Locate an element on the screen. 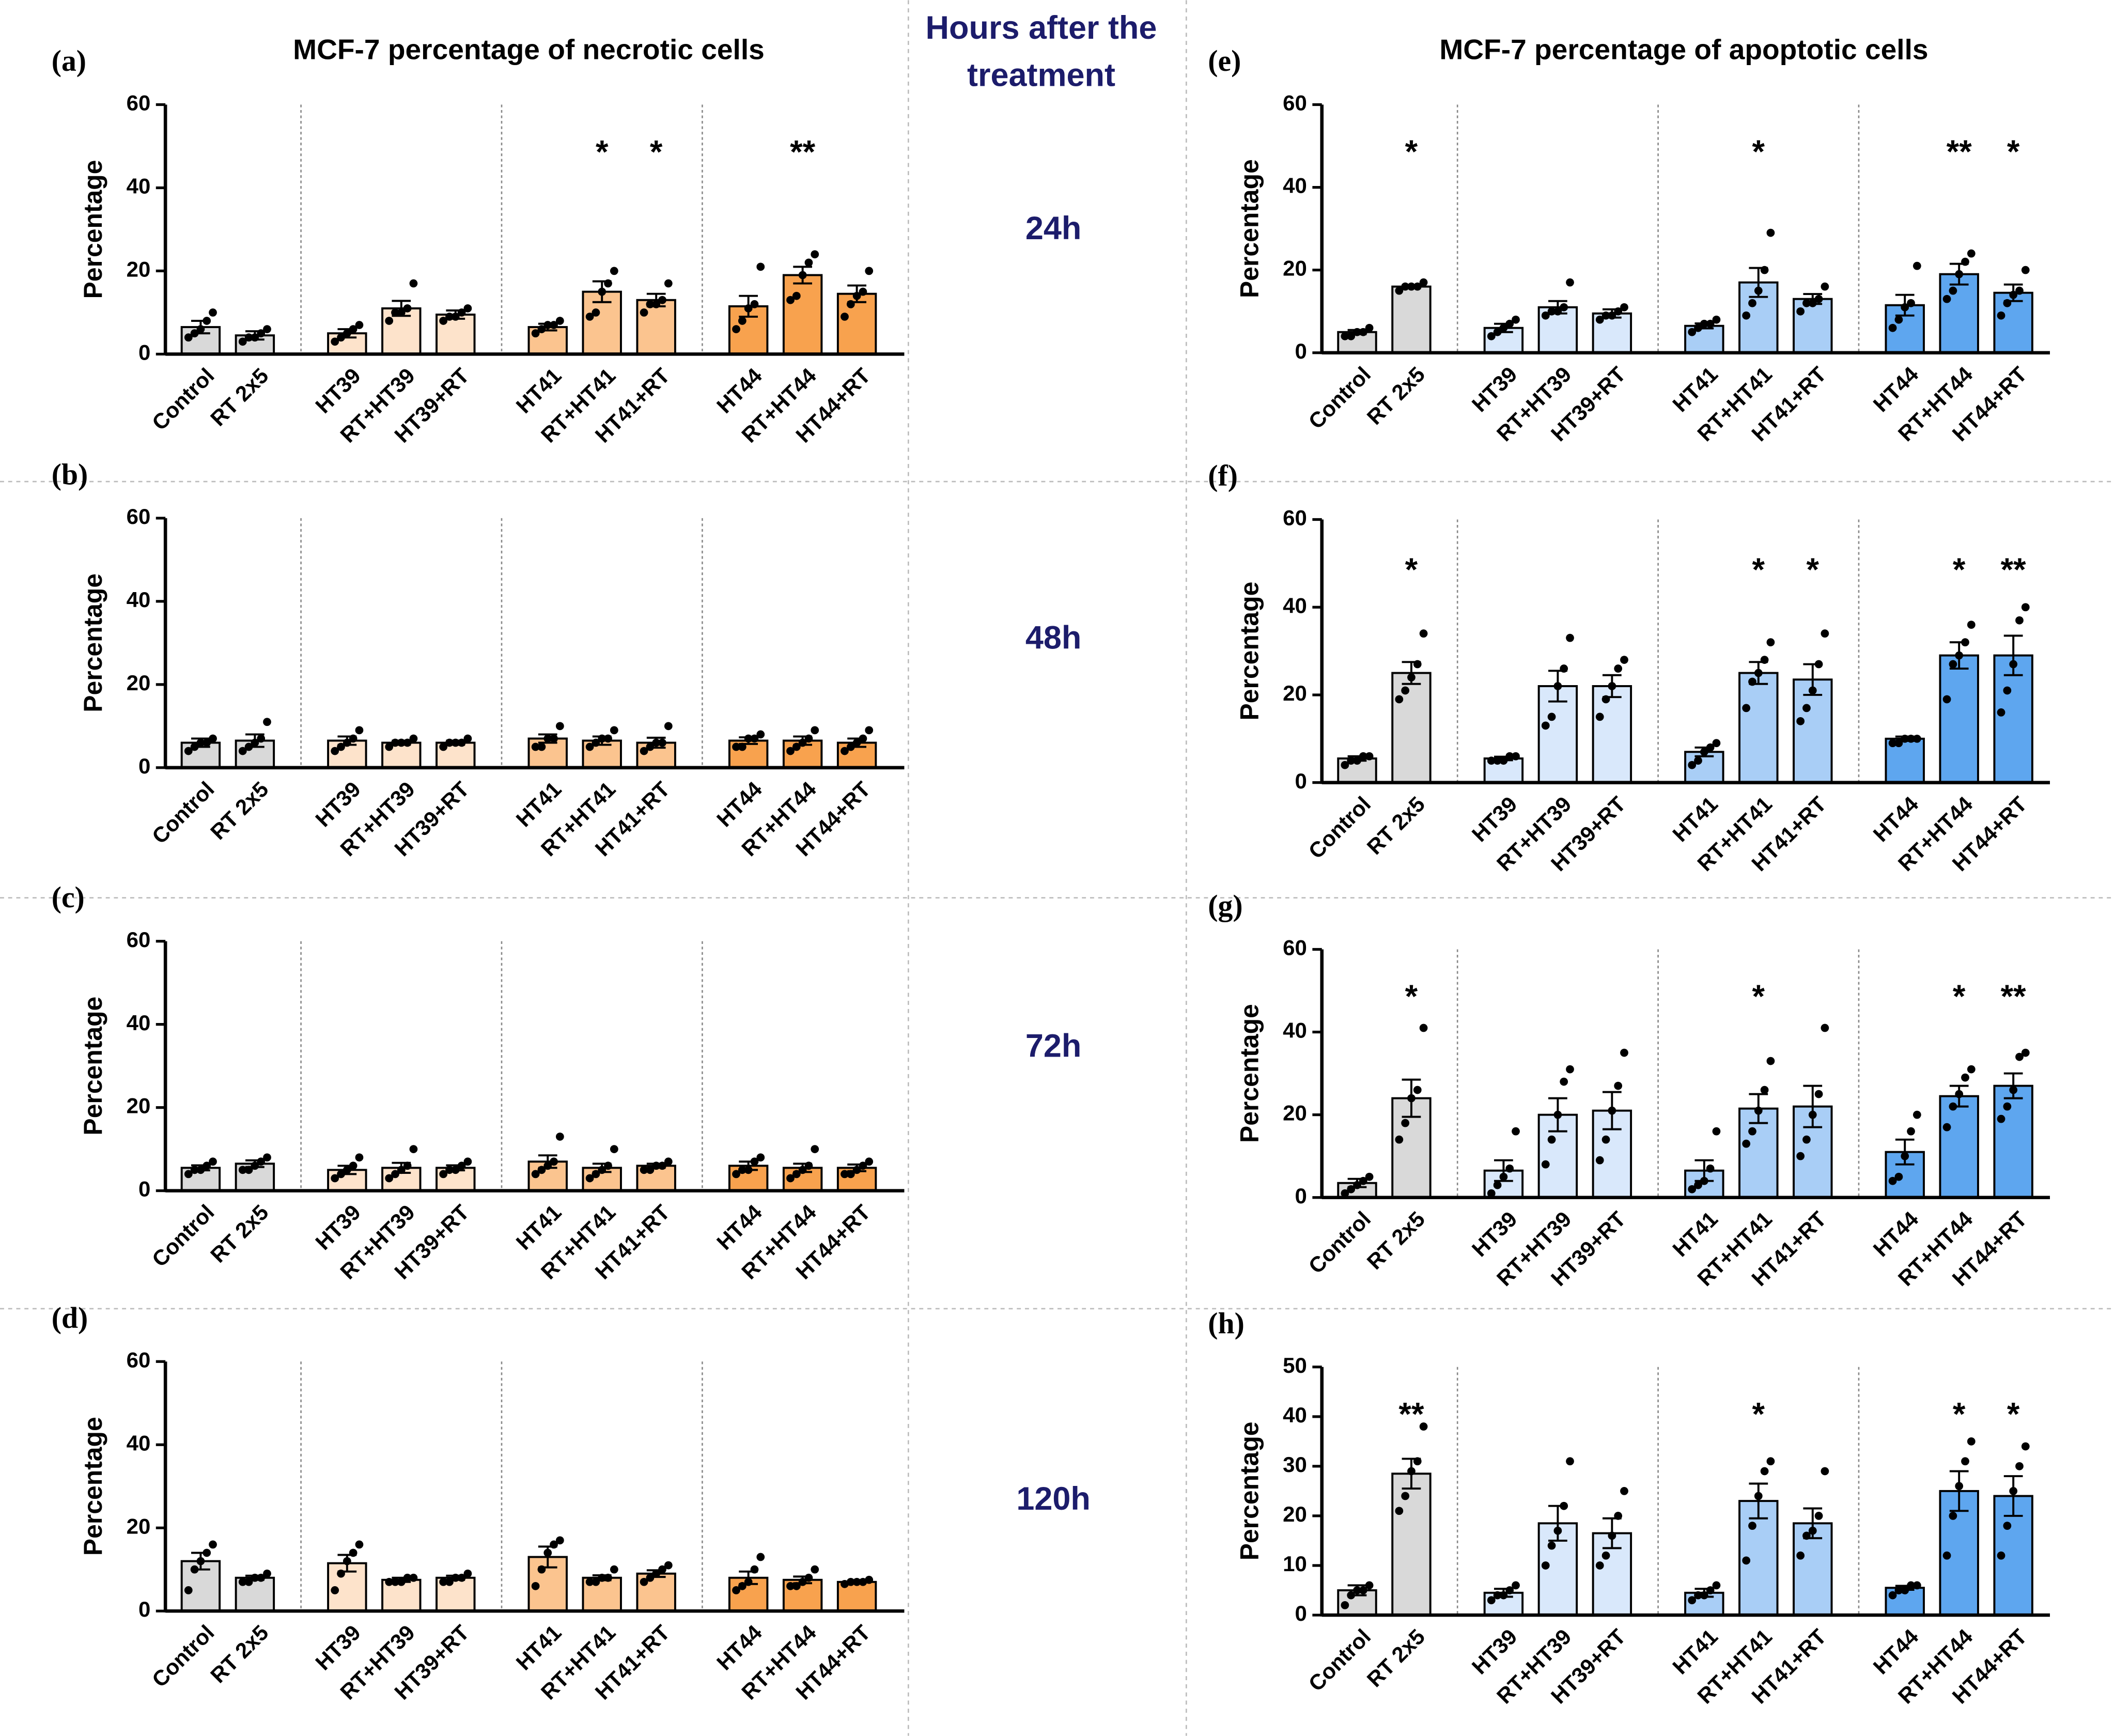  y-axis-label: Percentage is located at coordinates (1249, 652).